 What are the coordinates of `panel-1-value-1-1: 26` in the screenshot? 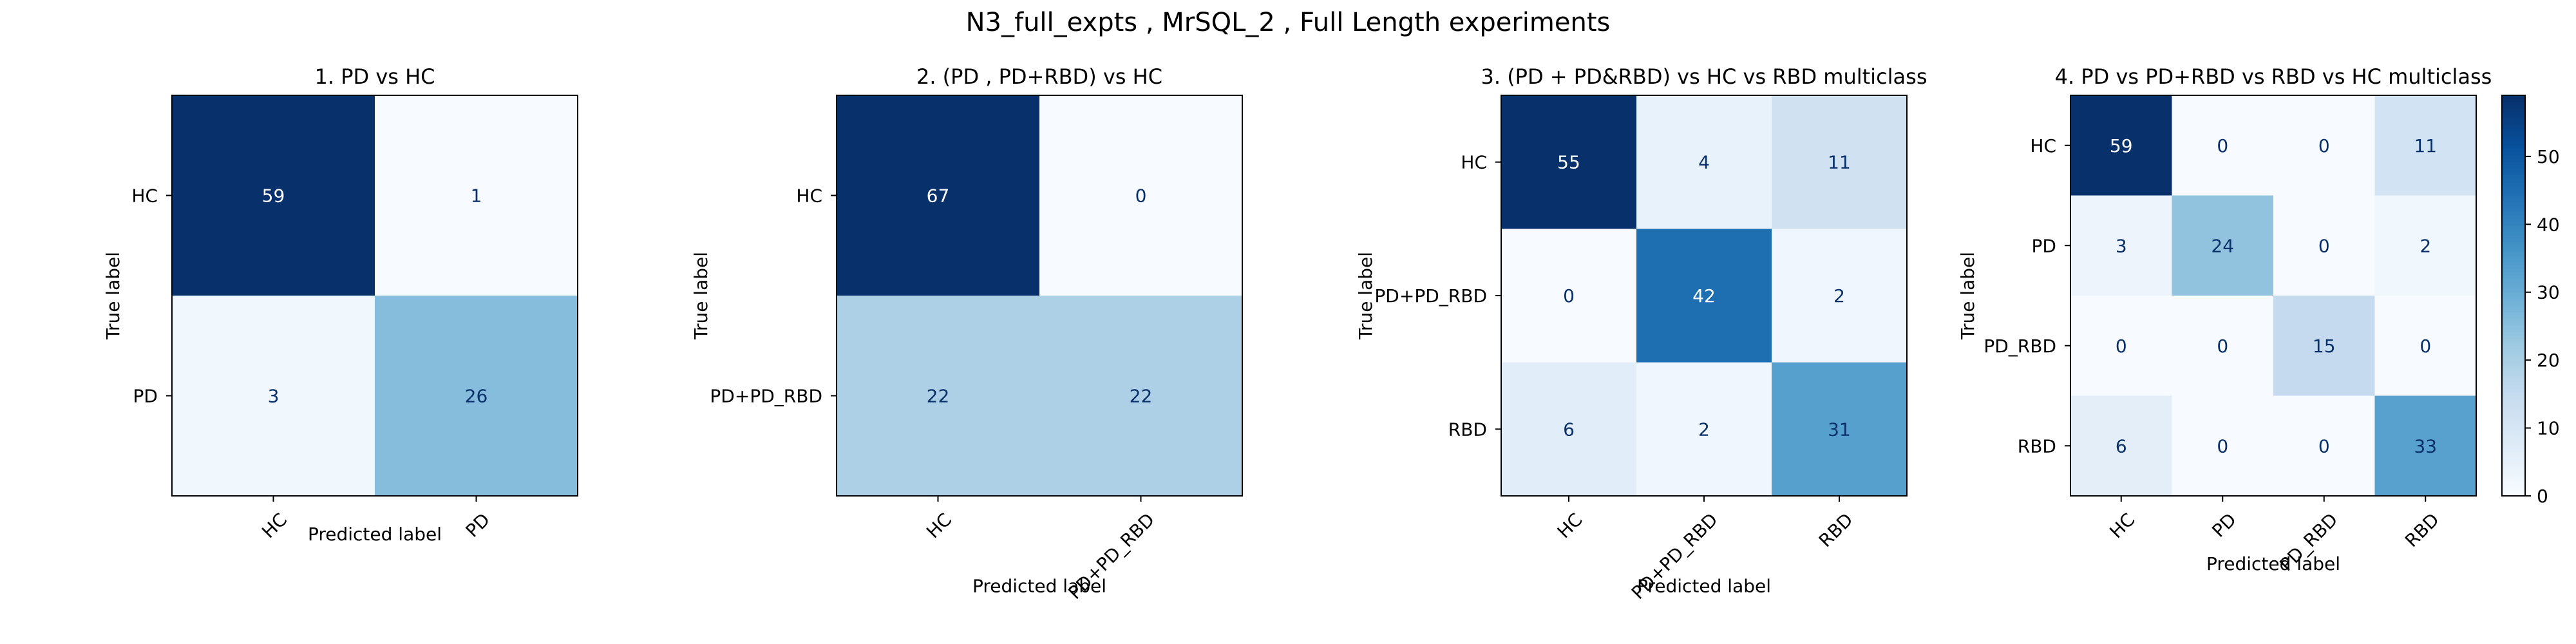 It's located at (477, 397).